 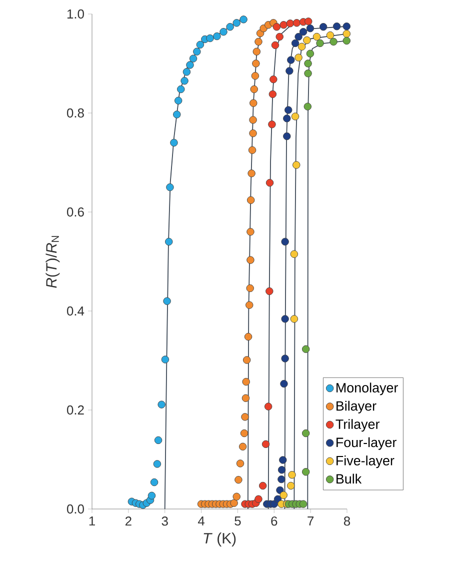 I want to click on legend-label: Bulk, so click(x=349, y=479).